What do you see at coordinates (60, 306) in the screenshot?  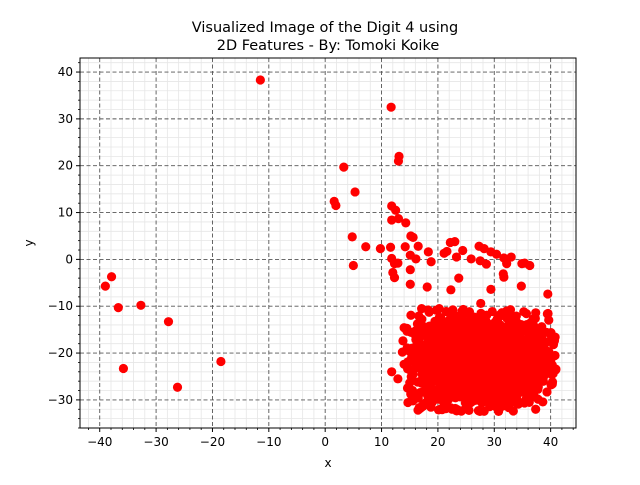 I see `y-tick-label: −10` at bounding box center [60, 306].